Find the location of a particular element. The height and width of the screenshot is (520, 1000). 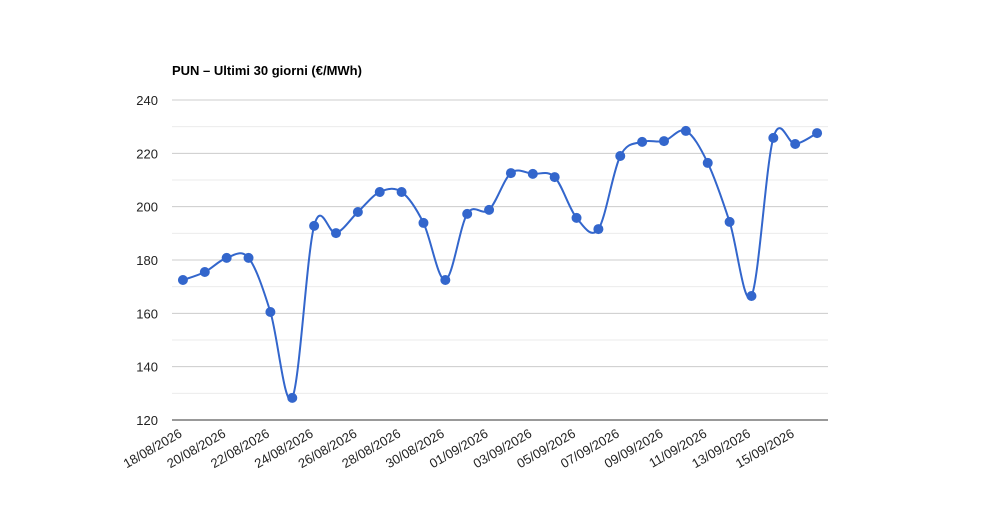

y-tick-label: 160 is located at coordinates (147, 313).